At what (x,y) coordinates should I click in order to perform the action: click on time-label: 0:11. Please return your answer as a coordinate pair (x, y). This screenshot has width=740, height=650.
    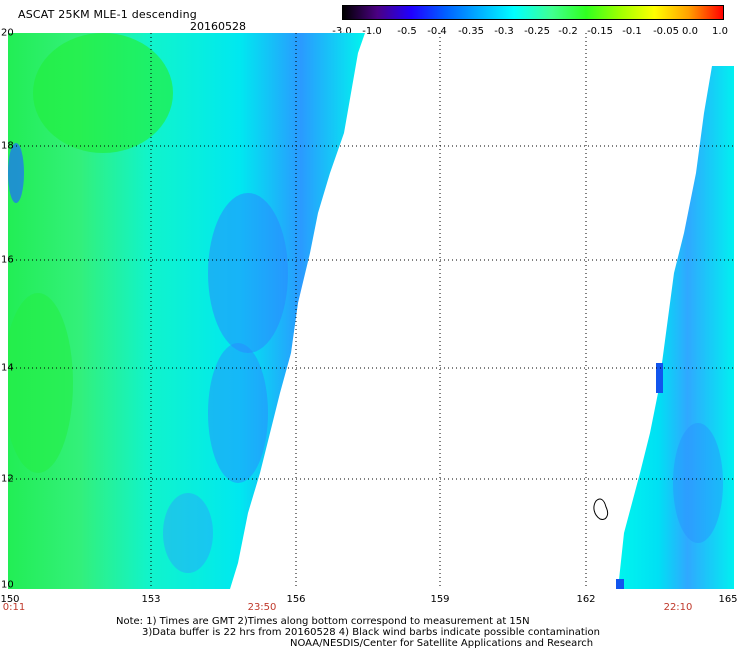
    Looking at the image, I should click on (14, 607).